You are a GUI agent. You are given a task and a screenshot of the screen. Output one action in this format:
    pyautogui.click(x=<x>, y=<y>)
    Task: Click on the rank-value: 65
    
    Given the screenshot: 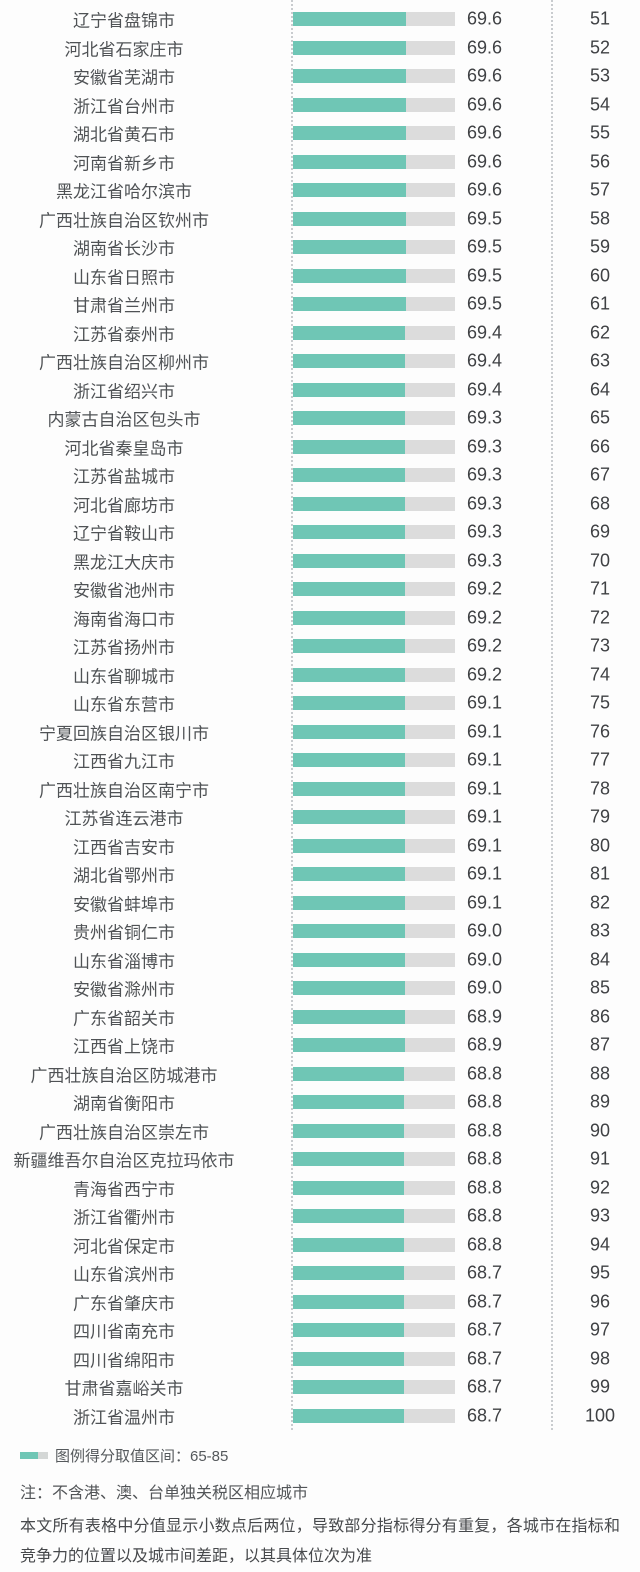 What is the action you would take?
    pyautogui.click(x=600, y=417)
    